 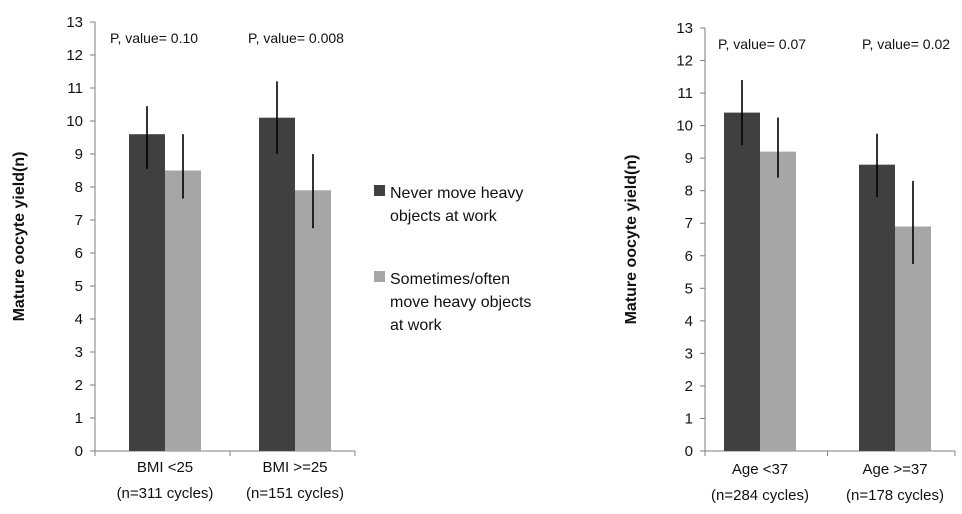 I want to click on legend-label-sometimes: move heavy objects, so click(x=460, y=302).